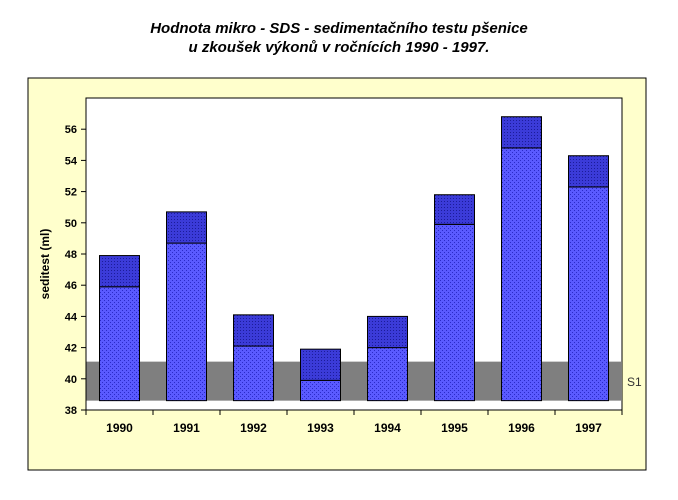  I want to click on y-tick-label-40: 40, so click(71, 380).